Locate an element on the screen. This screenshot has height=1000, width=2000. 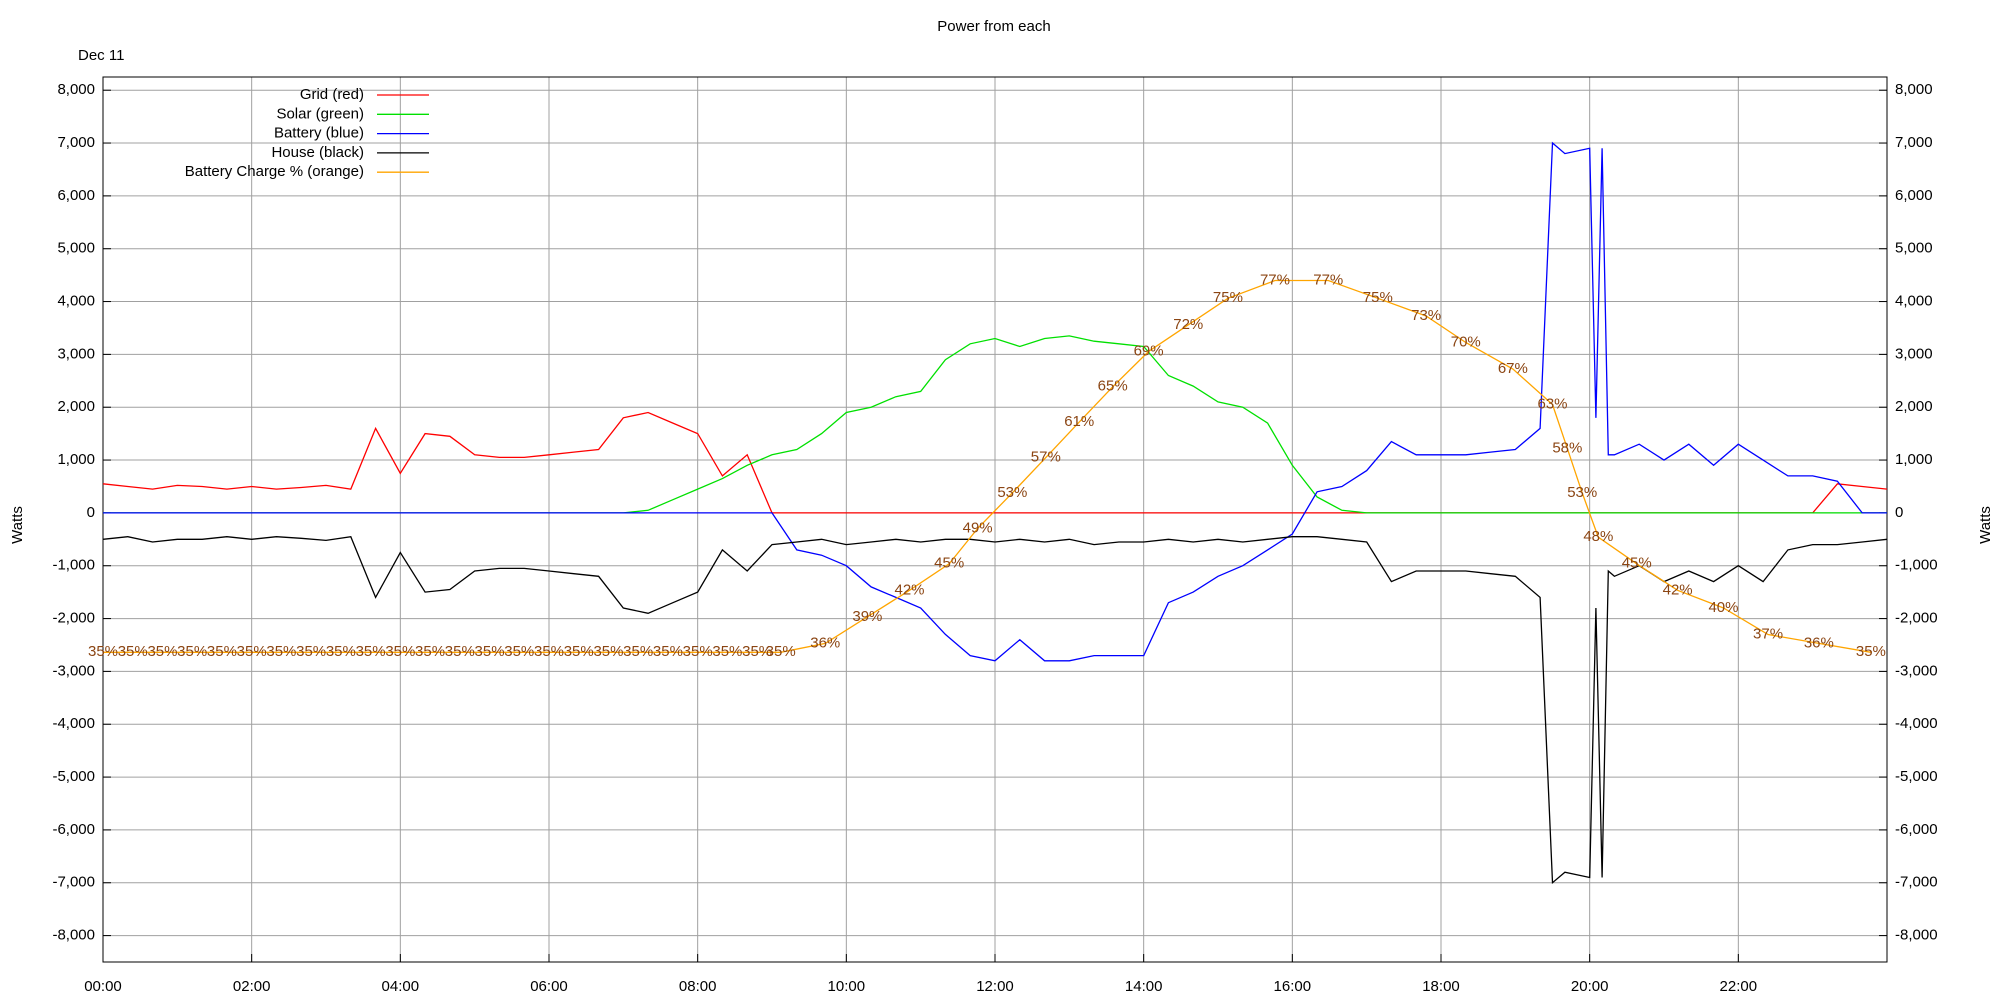
chart-title: Power from each is located at coordinates (993, 26).